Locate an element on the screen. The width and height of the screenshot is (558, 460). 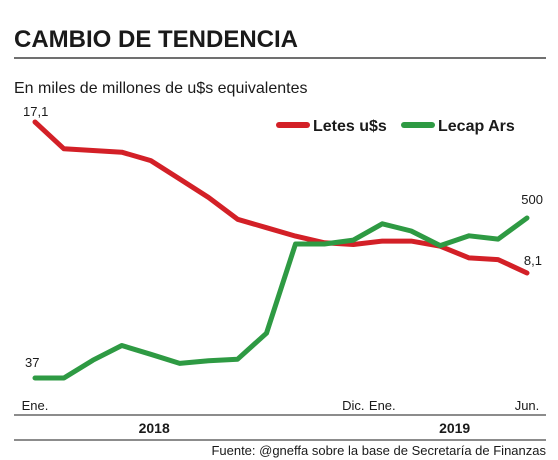
chart-title: CAMBIO DE TENDENCIA is located at coordinates (156, 39).